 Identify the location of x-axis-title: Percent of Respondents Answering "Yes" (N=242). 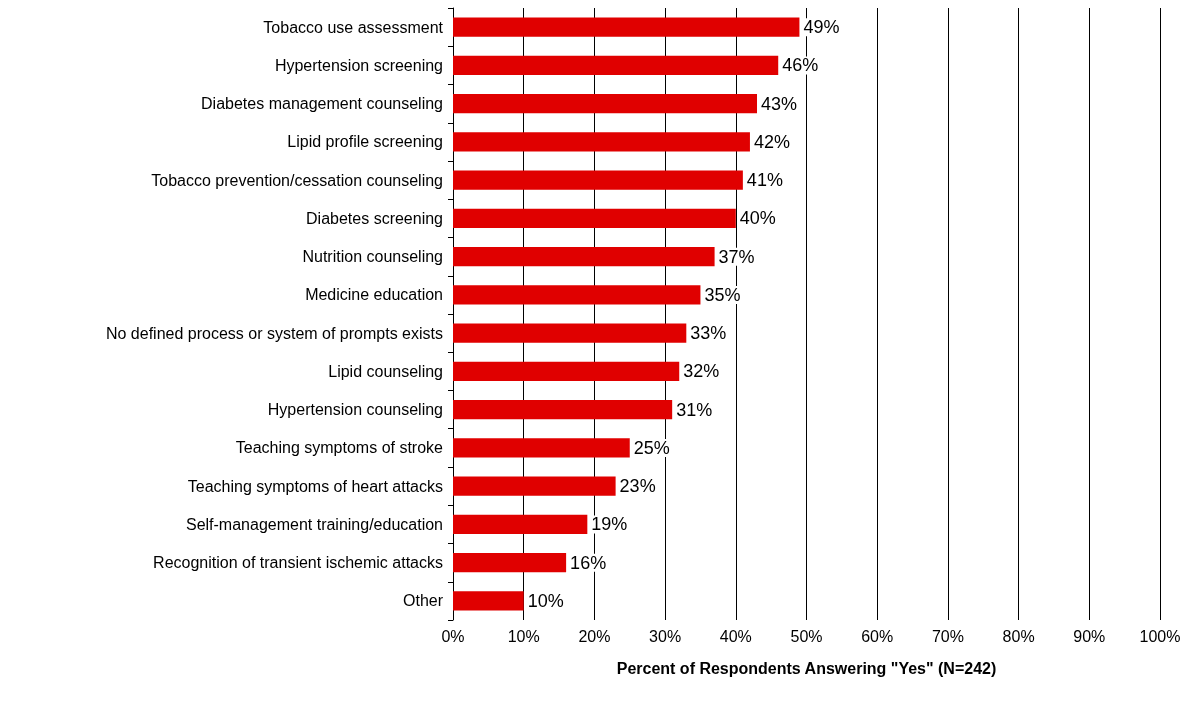
(806, 668).